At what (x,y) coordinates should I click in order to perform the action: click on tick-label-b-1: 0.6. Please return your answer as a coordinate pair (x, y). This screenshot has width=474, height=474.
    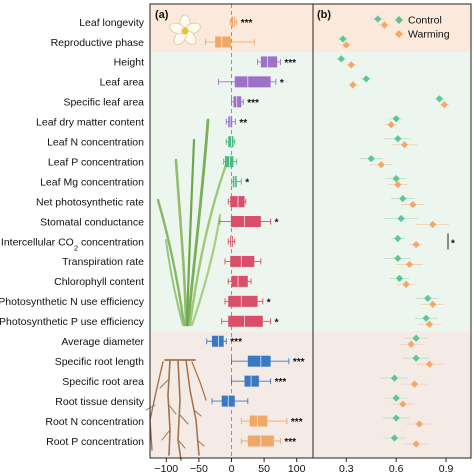
    Looking at the image, I should click on (396, 468).